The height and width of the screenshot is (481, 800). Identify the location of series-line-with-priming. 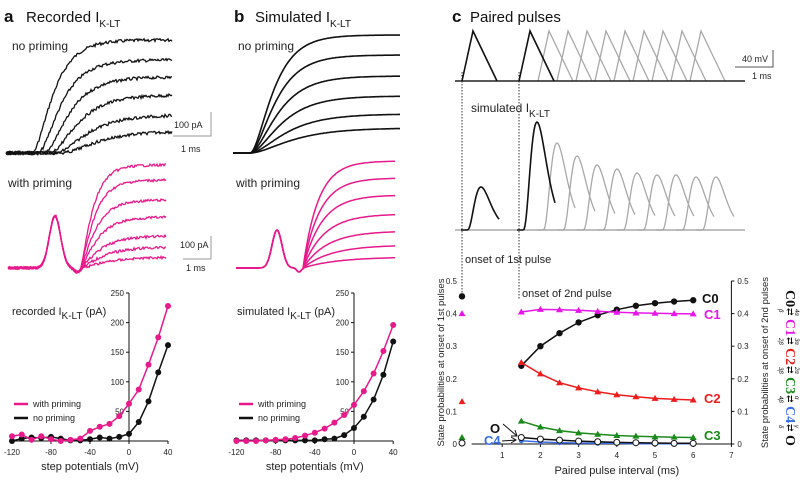
(315, 383).